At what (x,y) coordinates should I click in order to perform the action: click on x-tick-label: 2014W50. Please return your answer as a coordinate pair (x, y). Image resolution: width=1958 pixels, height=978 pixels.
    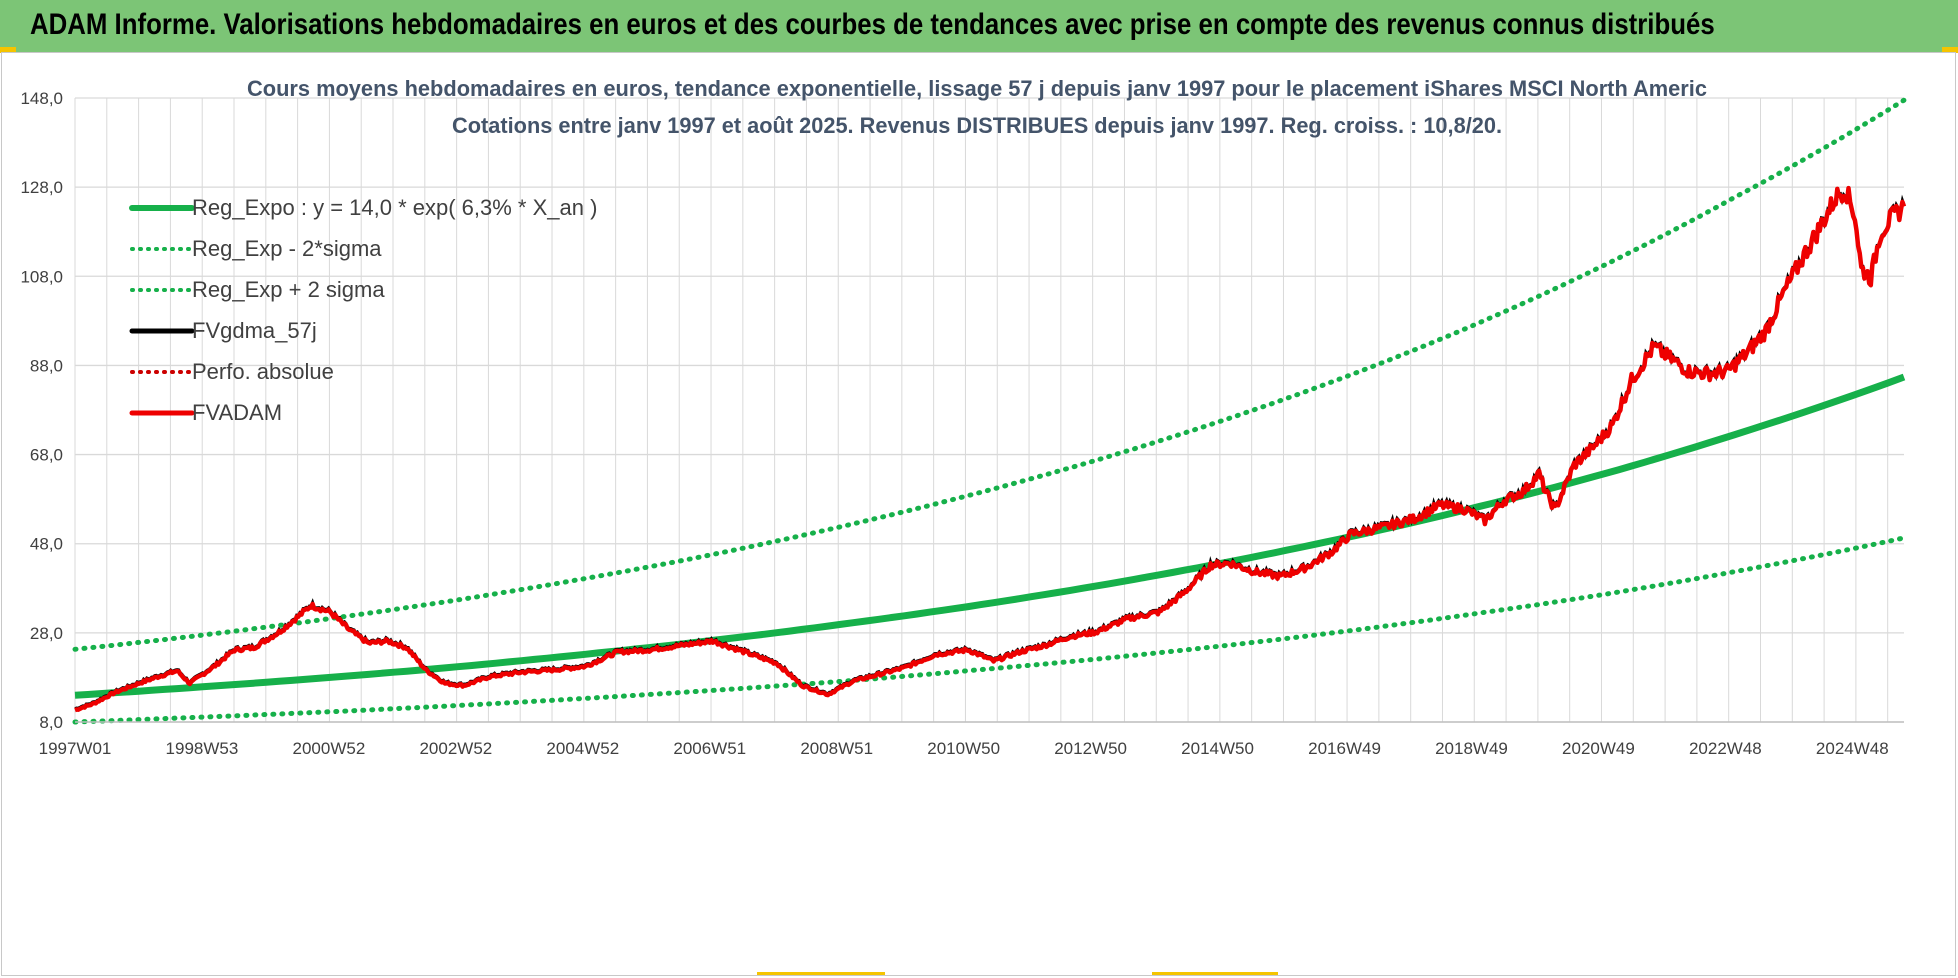
    Looking at the image, I should click on (1217, 748).